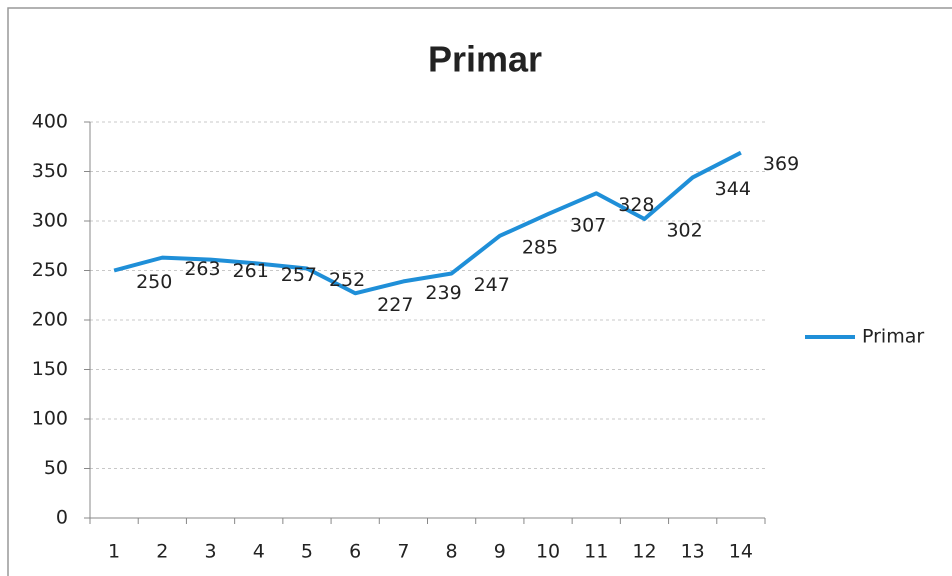 The width and height of the screenshot is (952, 576). Describe the element at coordinates (684, 231) in the screenshot. I see `data-label: 302` at that location.